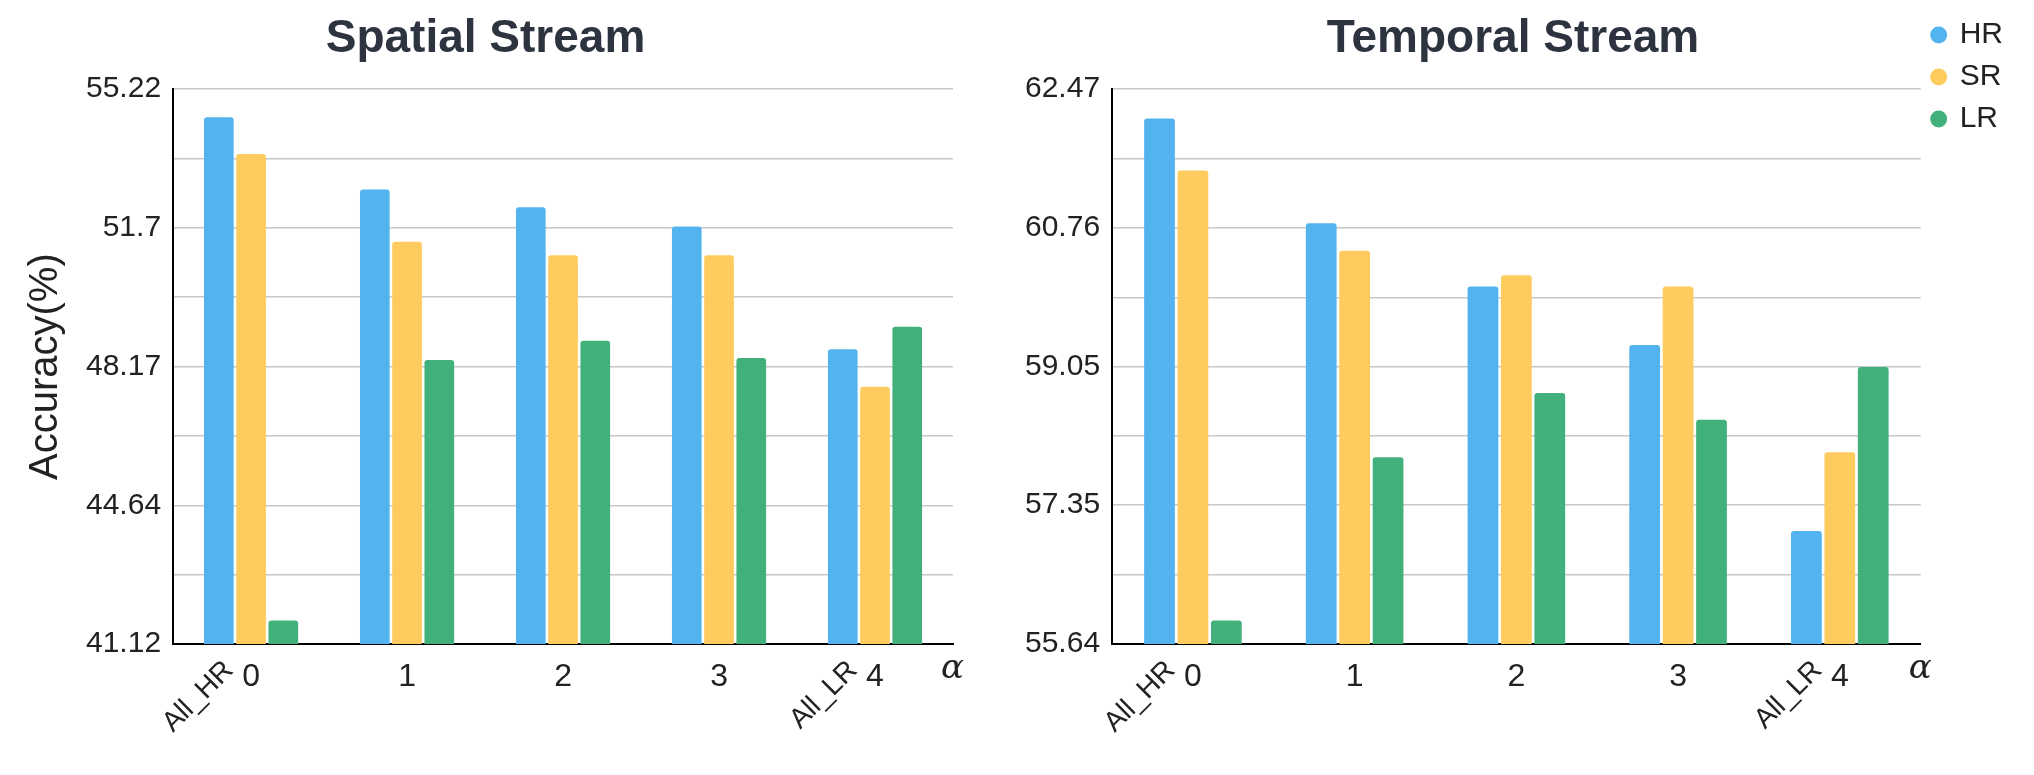 This screenshot has height=775, width=2034. What do you see at coordinates (1063, 226) in the screenshot?
I see `y-tick-label: 60.76` at bounding box center [1063, 226].